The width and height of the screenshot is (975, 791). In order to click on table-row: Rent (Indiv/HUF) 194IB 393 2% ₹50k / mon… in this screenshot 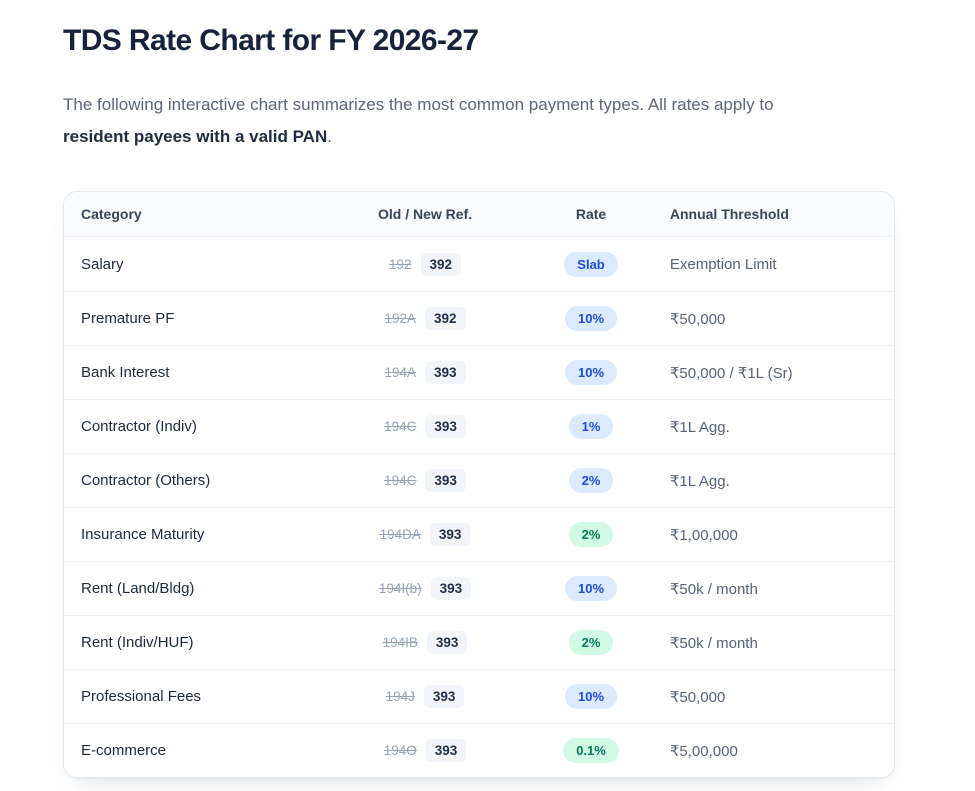, I will do `click(479, 642)`.